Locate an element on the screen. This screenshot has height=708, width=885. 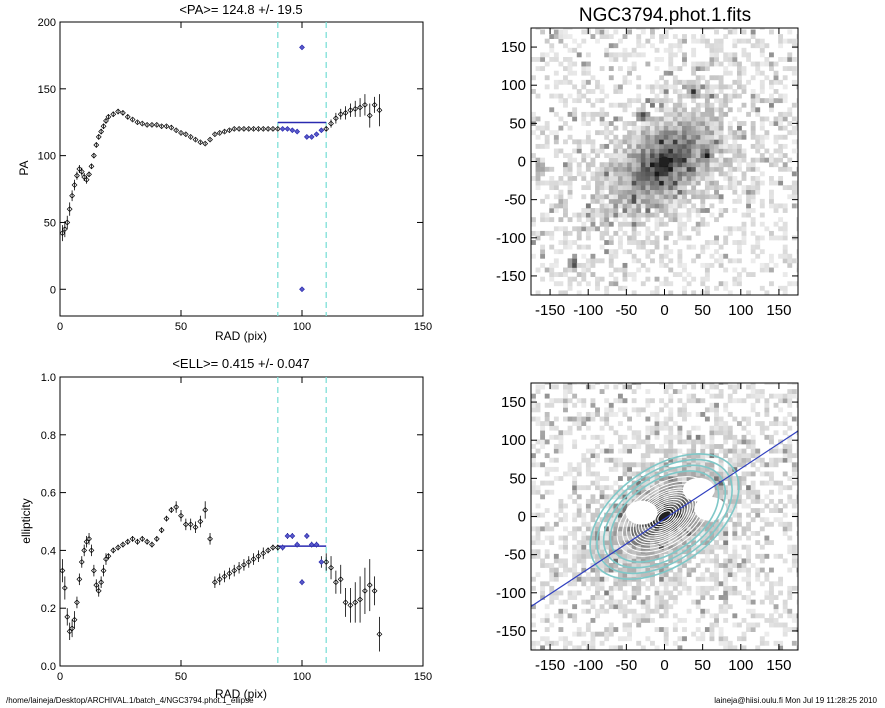
pa-x-tick-label: 0 is located at coordinates (60, 327).